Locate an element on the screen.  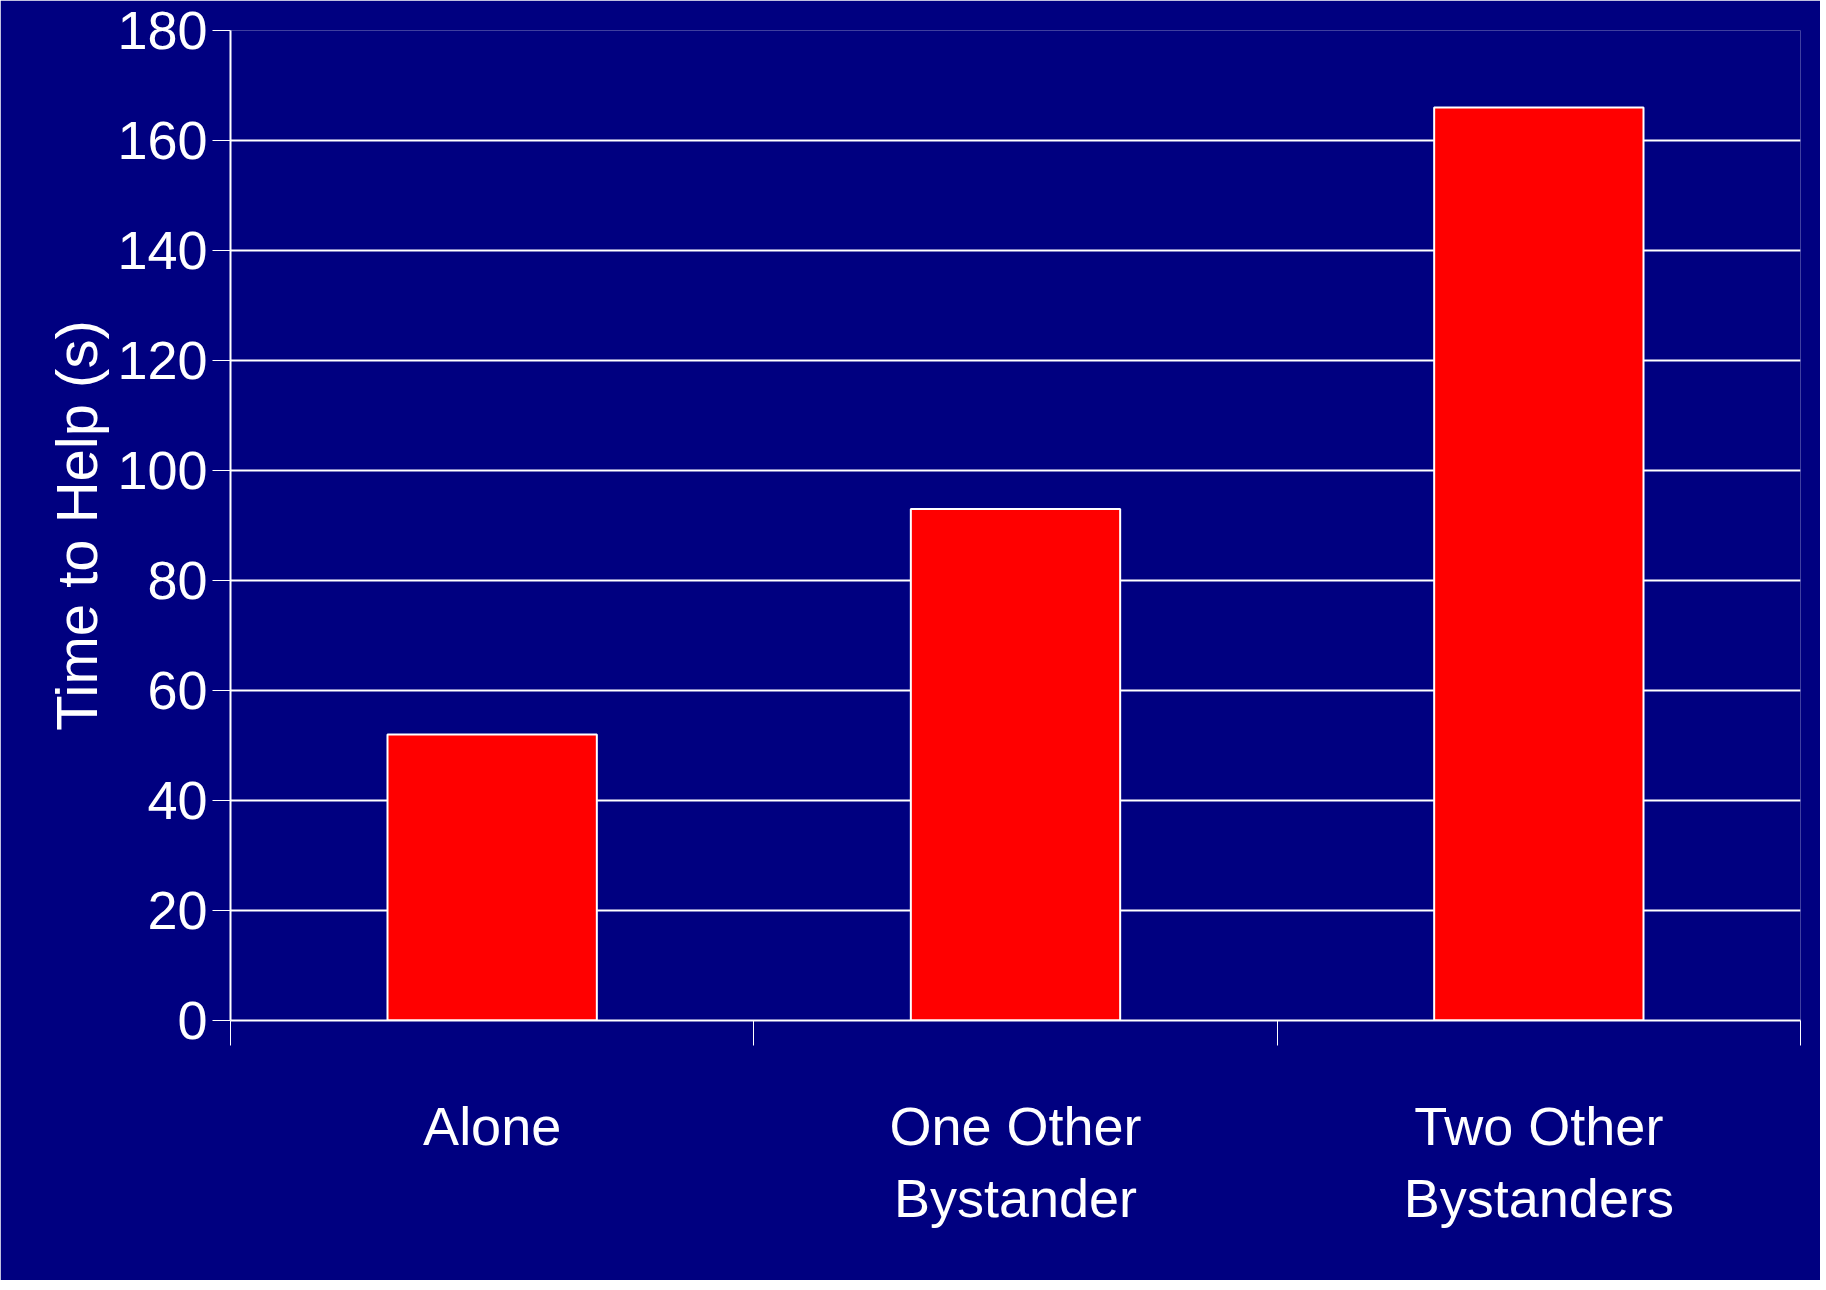
y-tick-label: 140 is located at coordinates (162, 250).